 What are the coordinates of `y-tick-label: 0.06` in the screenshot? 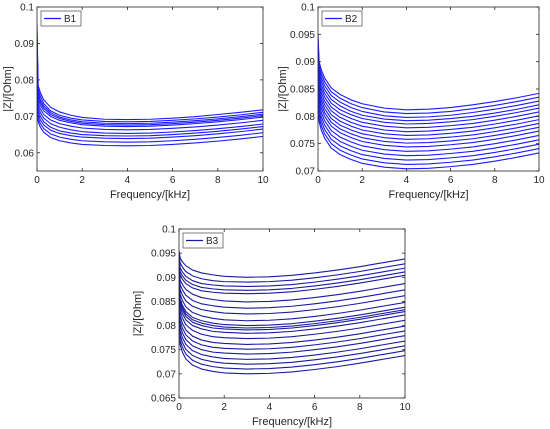 It's located at (25, 153).